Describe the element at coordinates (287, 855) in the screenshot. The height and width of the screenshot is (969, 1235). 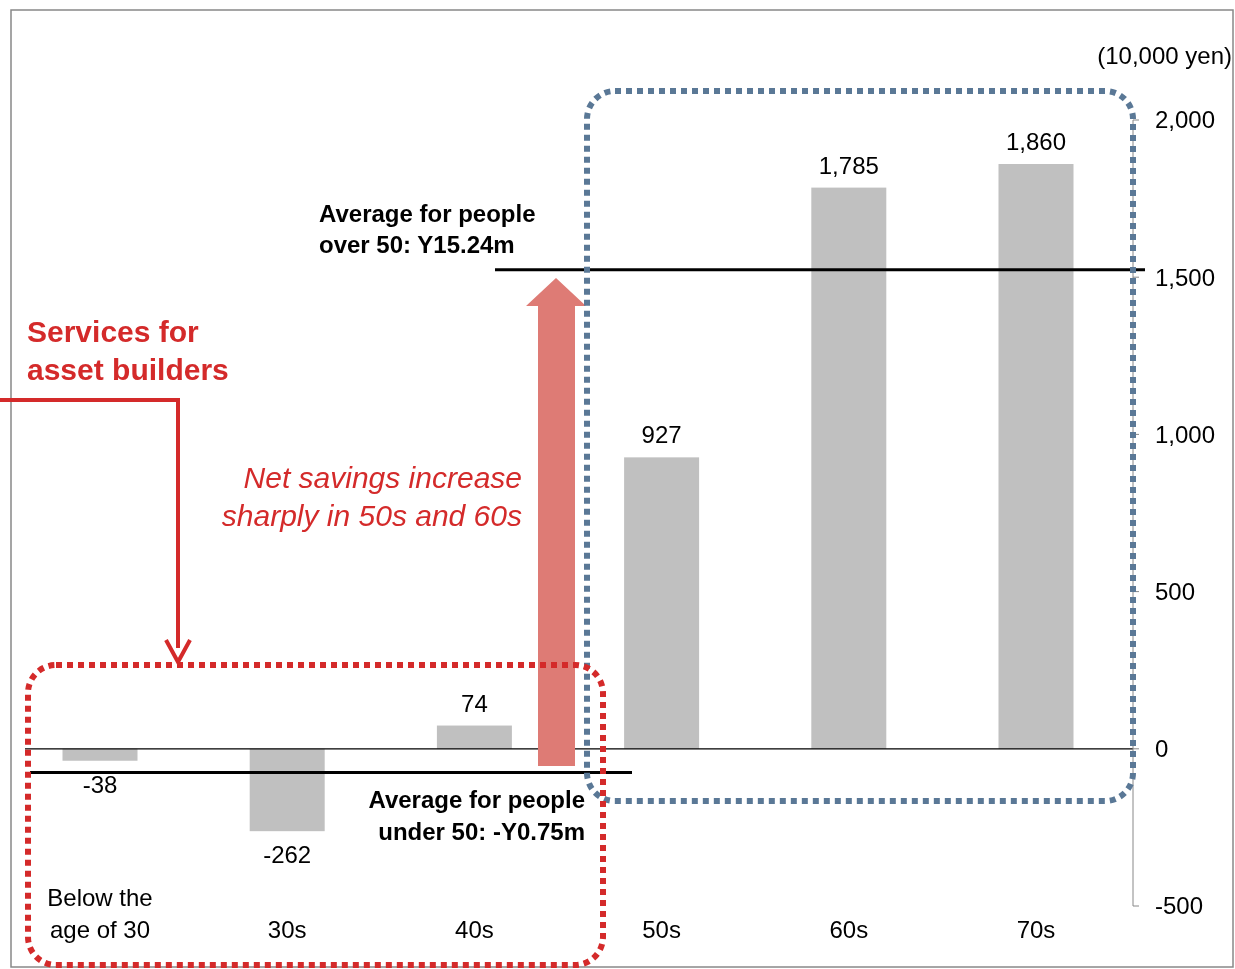
I see `data-label: -262` at that location.